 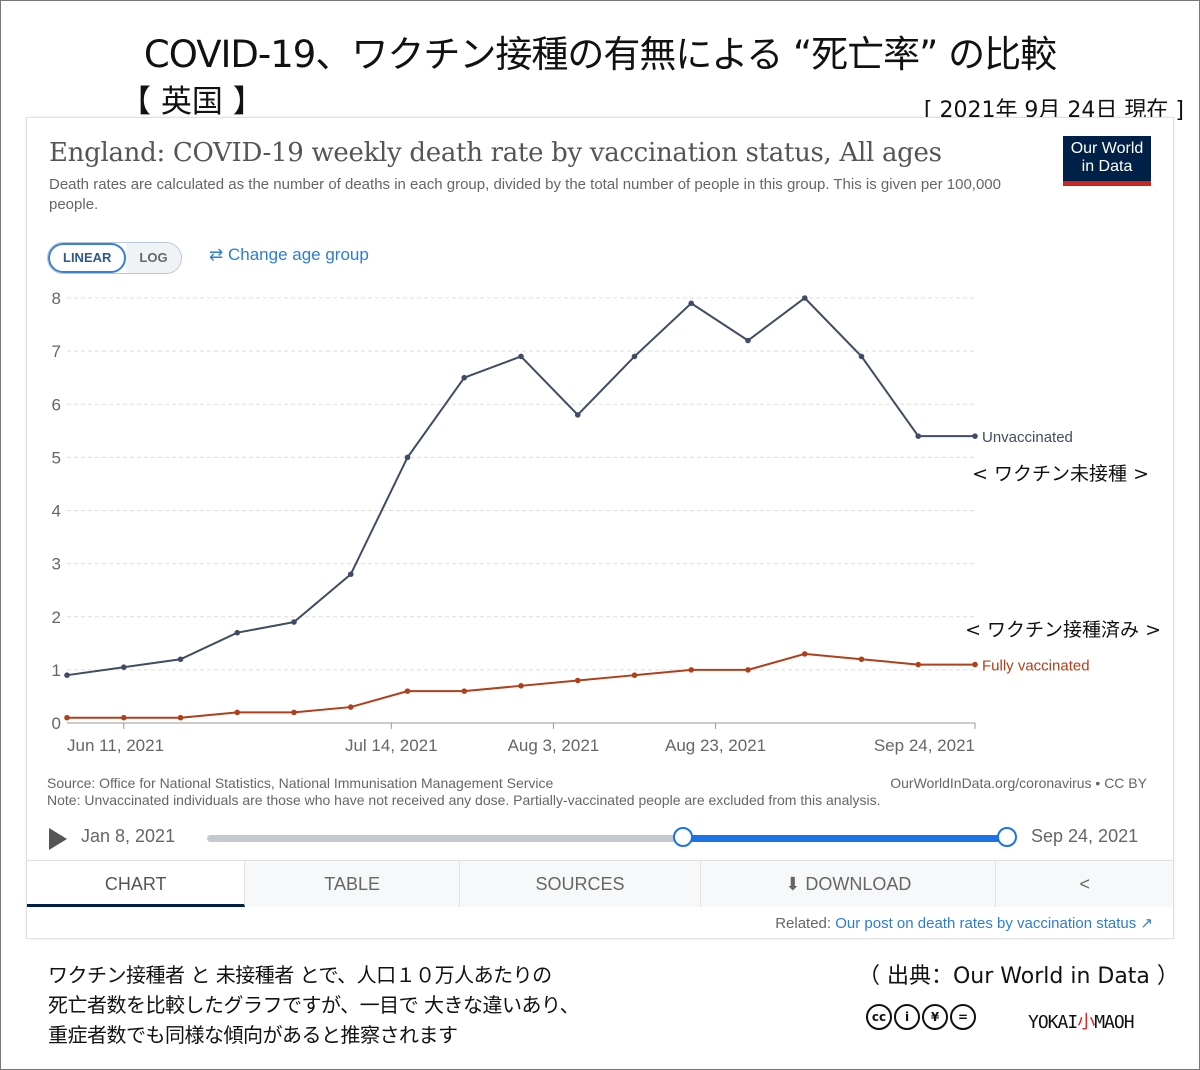 What do you see at coordinates (1053, 1022) in the screenshot?
I see `brand-part-a: YOKAI` at bounding box center [1053, 1022].